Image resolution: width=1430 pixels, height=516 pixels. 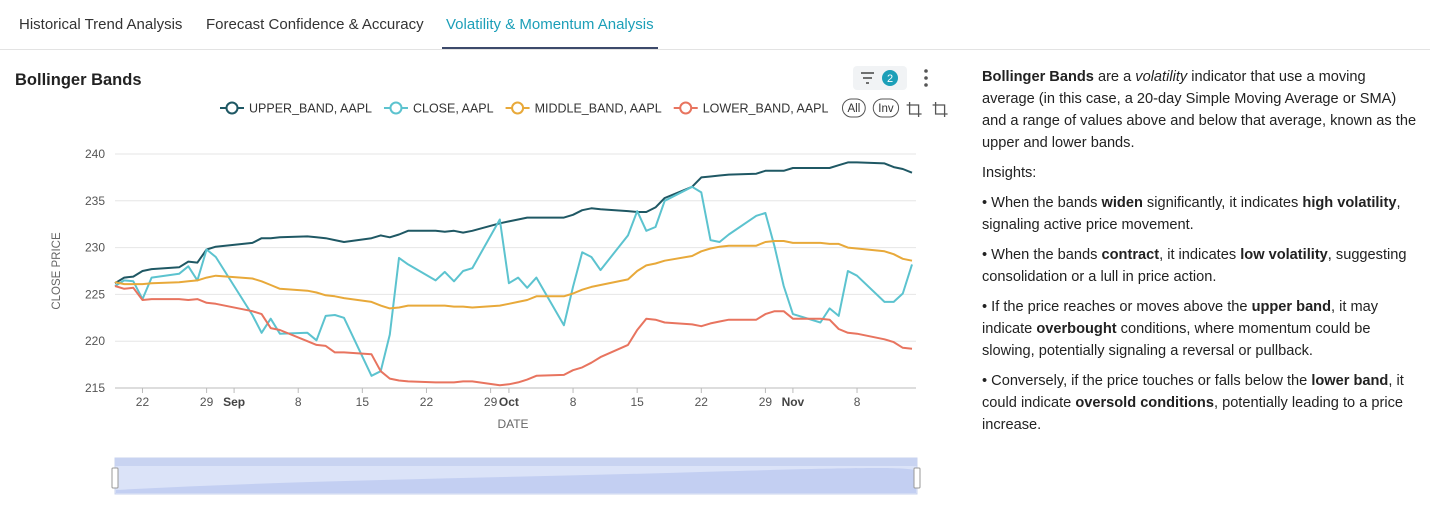 I want to click on legend-label: LOWER_BAND, AAPL, so click(x=766, y=109).